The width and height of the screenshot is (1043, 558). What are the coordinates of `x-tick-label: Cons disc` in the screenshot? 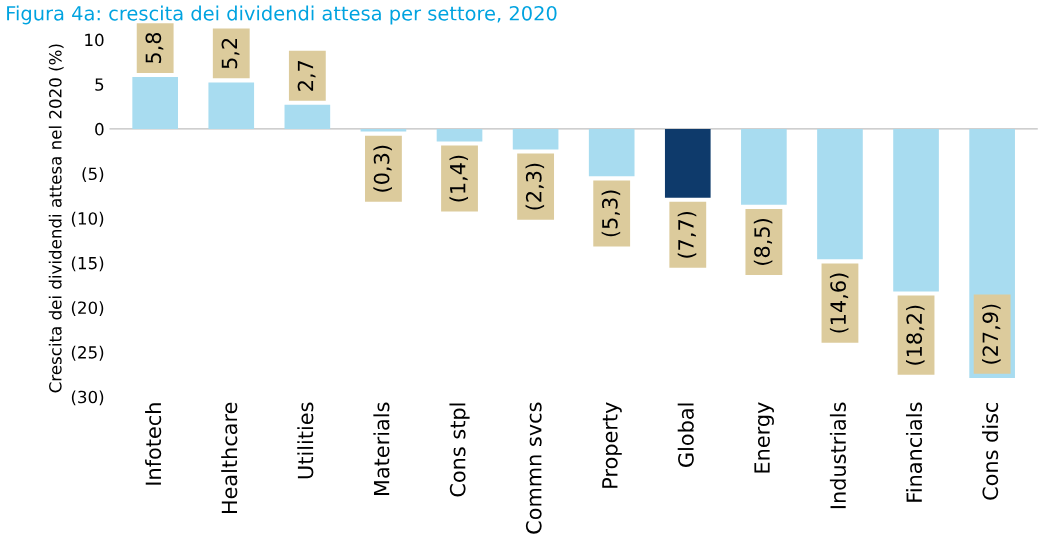 It's located at (990, 451).